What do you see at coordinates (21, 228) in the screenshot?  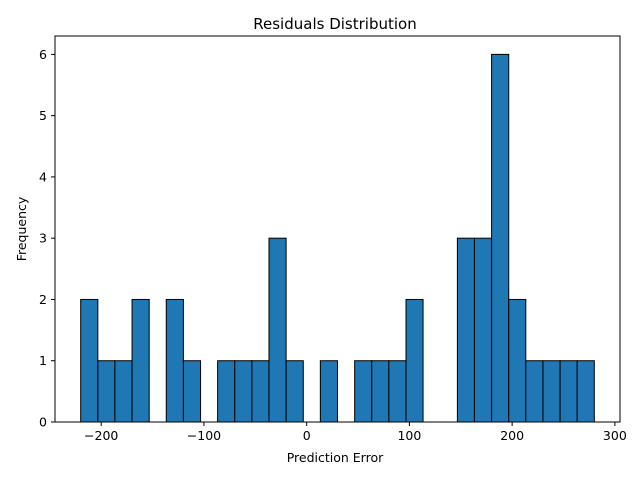 I see `y-axis-label: Frequency` at bounding box center [21, 228].